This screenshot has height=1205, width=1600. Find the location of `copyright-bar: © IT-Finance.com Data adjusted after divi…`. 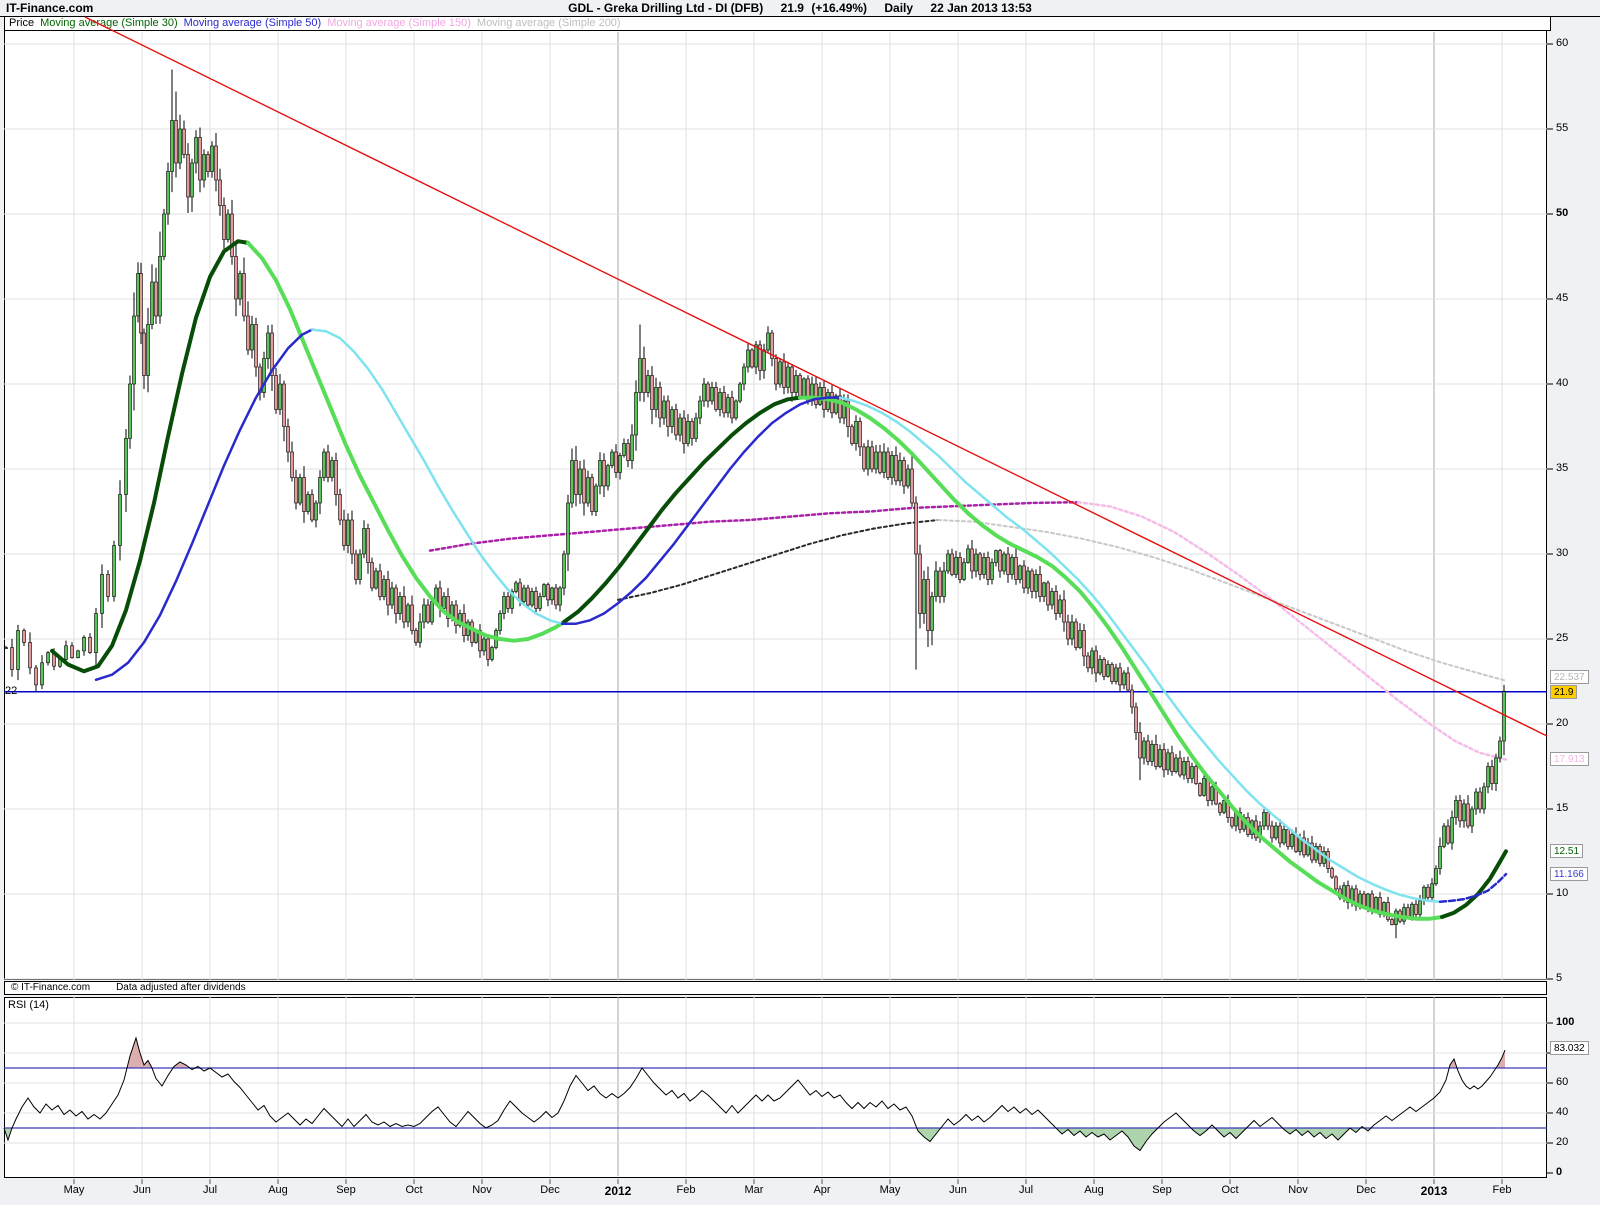

copyright-bar: © IT-Finance.com Data adjusted after divi… is located at coordinates (775, 988).